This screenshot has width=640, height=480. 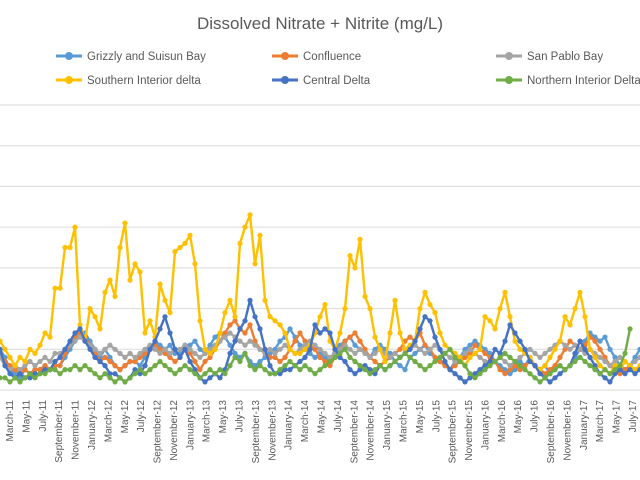 What do you see at coordinates (549, 57) in the screenshot?
I see `legend-item-san-pablo: San Pablo Bay` at bounding box center [549, 57].